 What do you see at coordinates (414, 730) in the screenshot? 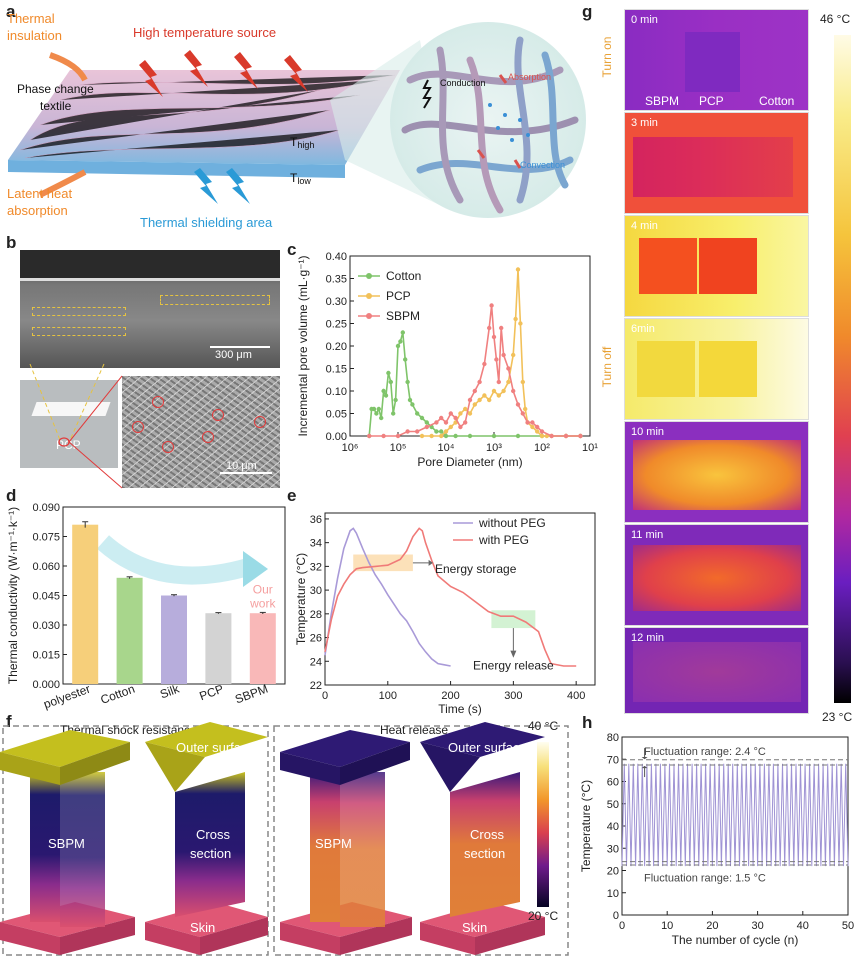
I see `heat-release-title: Heat release` at bounding box center [414, 730].